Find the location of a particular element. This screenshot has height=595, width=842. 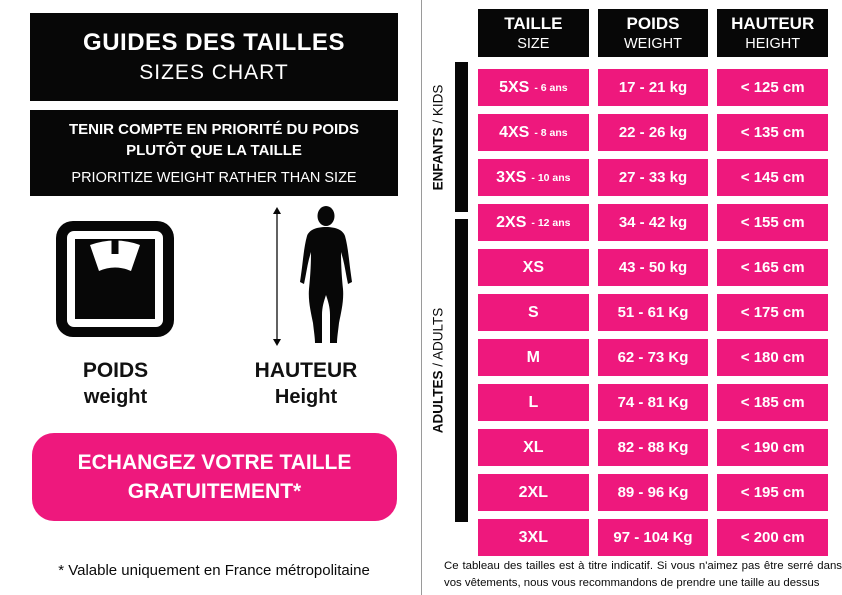

size-cell: 2XL is located at coordinates (533, 492).